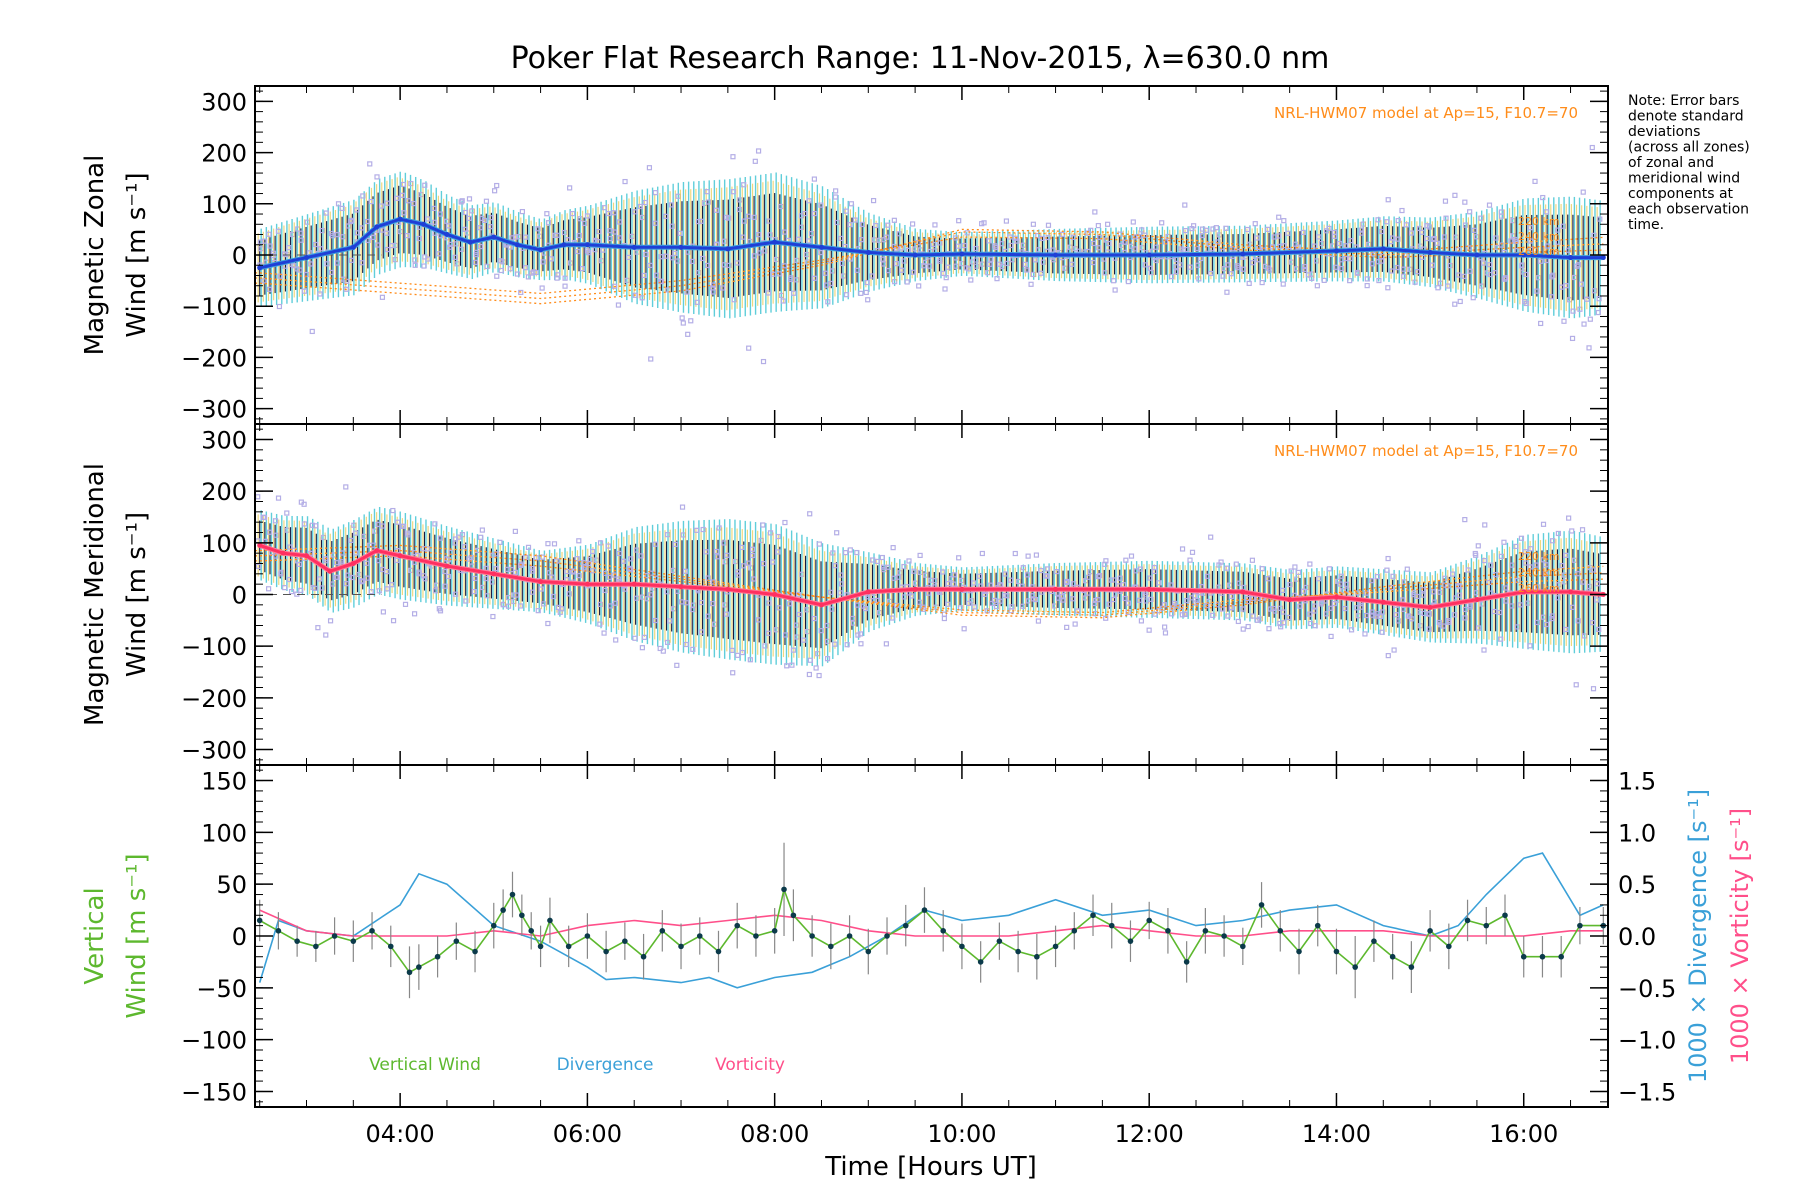 This screenshot has width=1800, height=1200. Describe the element at coordinates (605, 1065) in the screenshot. I see `legend-entry: Divergence` at that location.